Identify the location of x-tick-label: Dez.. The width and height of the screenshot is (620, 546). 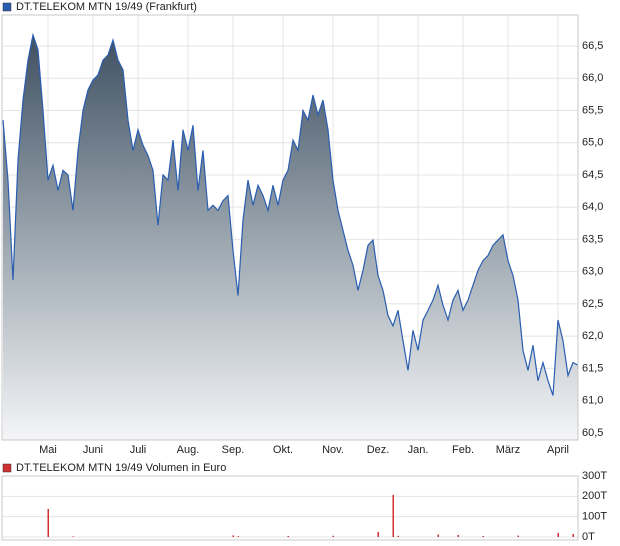
(378, 450).